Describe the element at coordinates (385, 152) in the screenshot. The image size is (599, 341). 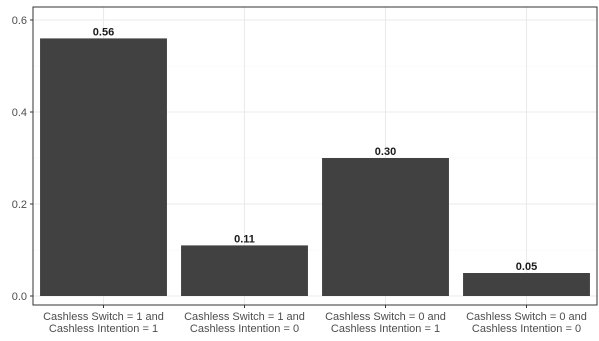
I see `data-label: 0.30` at that location.